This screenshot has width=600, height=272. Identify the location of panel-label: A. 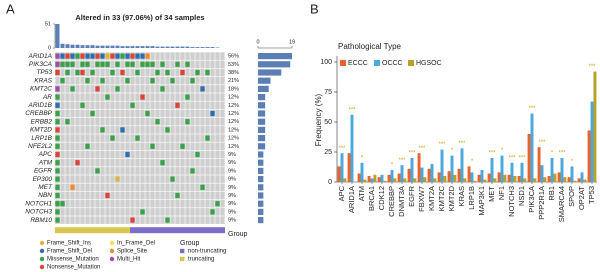
(10, 8).